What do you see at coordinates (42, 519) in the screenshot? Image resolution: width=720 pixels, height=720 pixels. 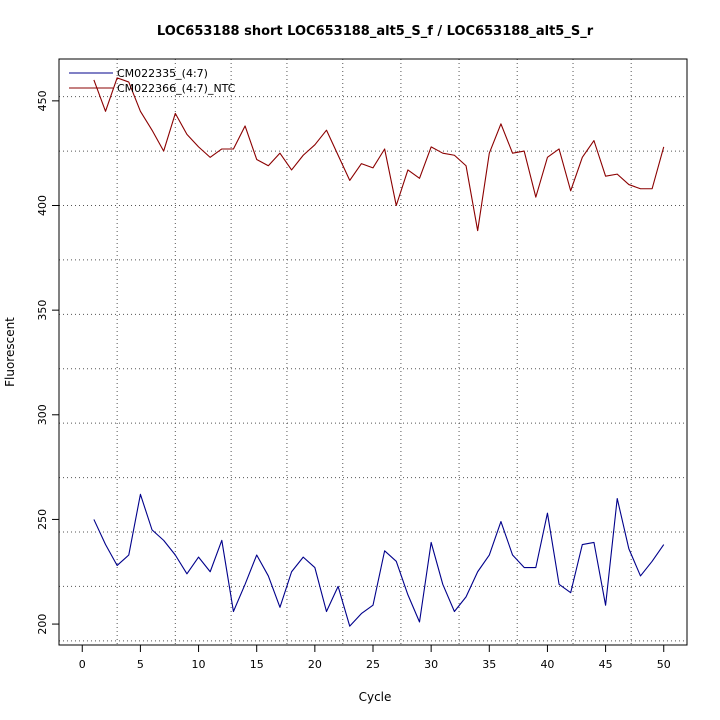 I see `y-tick-label: 250` at bounding box center [42, 519].